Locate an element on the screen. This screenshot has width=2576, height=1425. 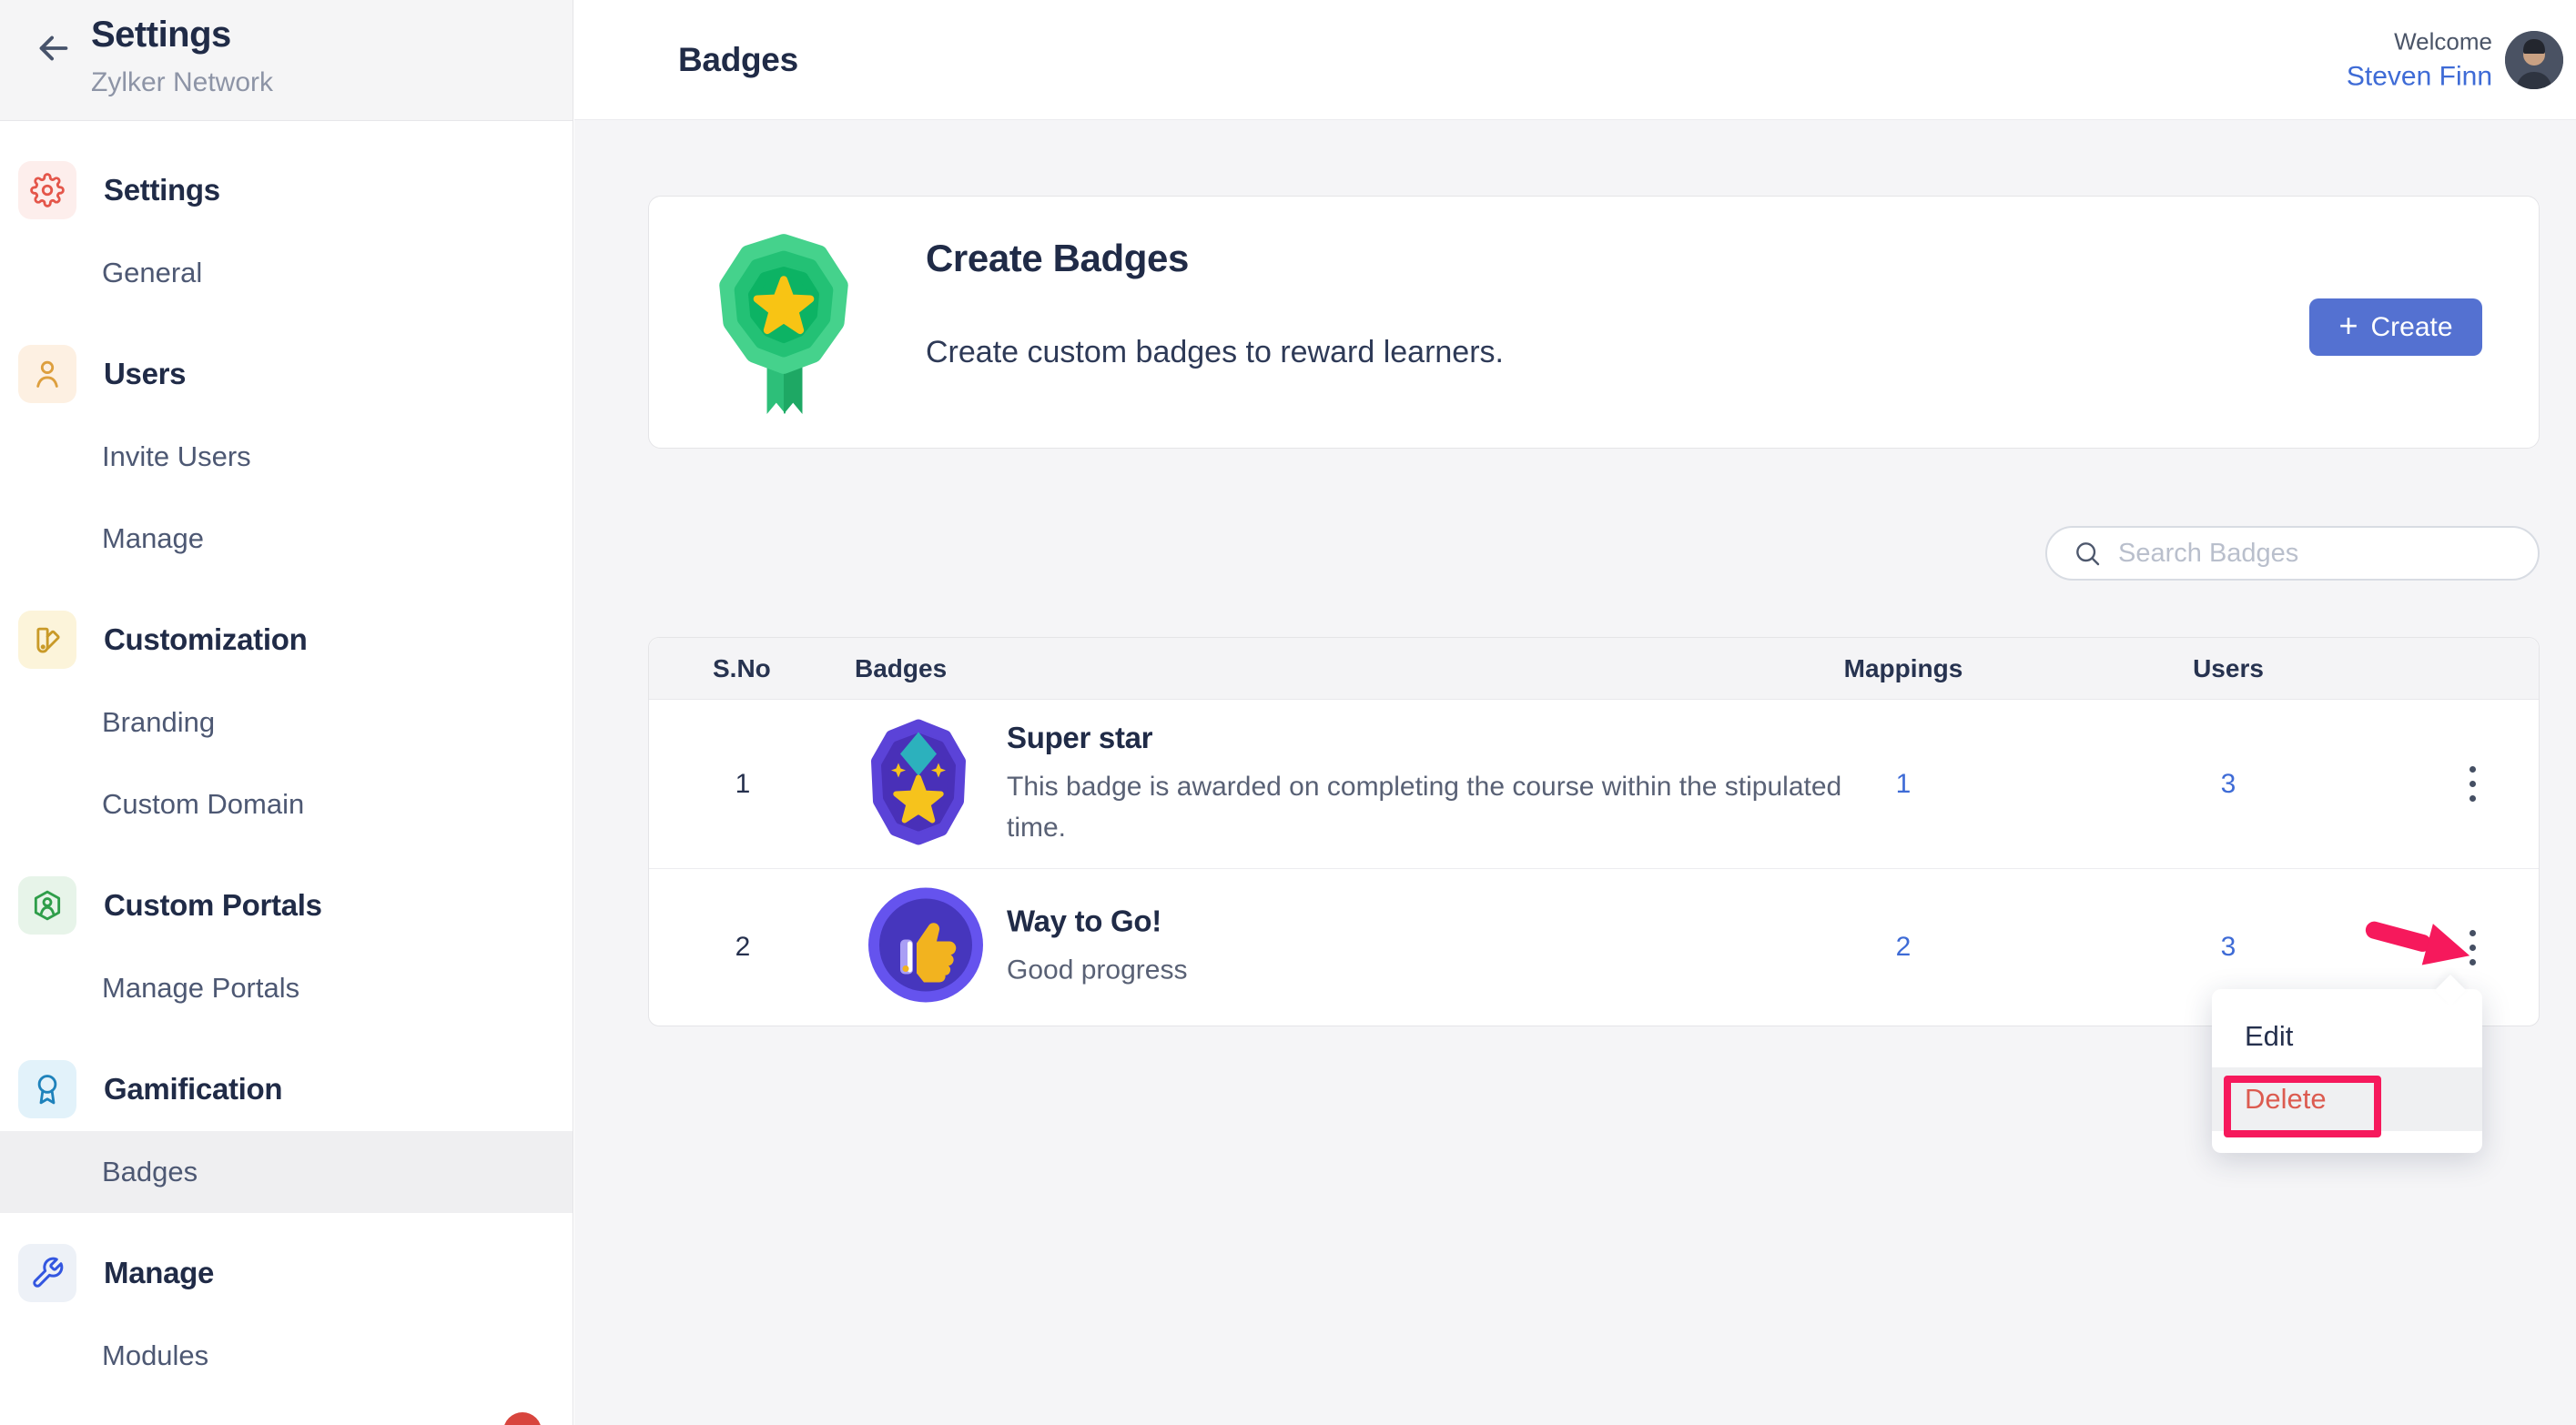
row-number: 2 is located at coordinates (743, 947).